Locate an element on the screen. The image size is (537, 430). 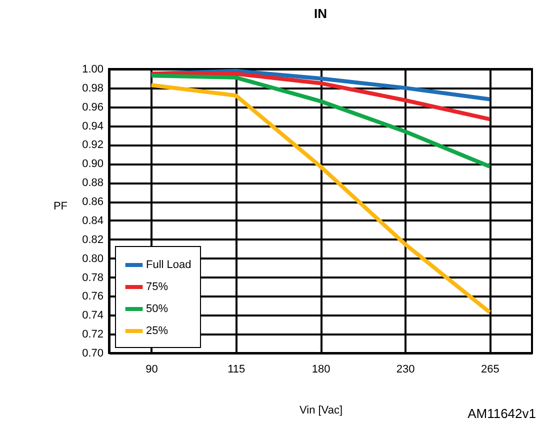
x-tick-label: 230 is located at coordinates (405, 370).